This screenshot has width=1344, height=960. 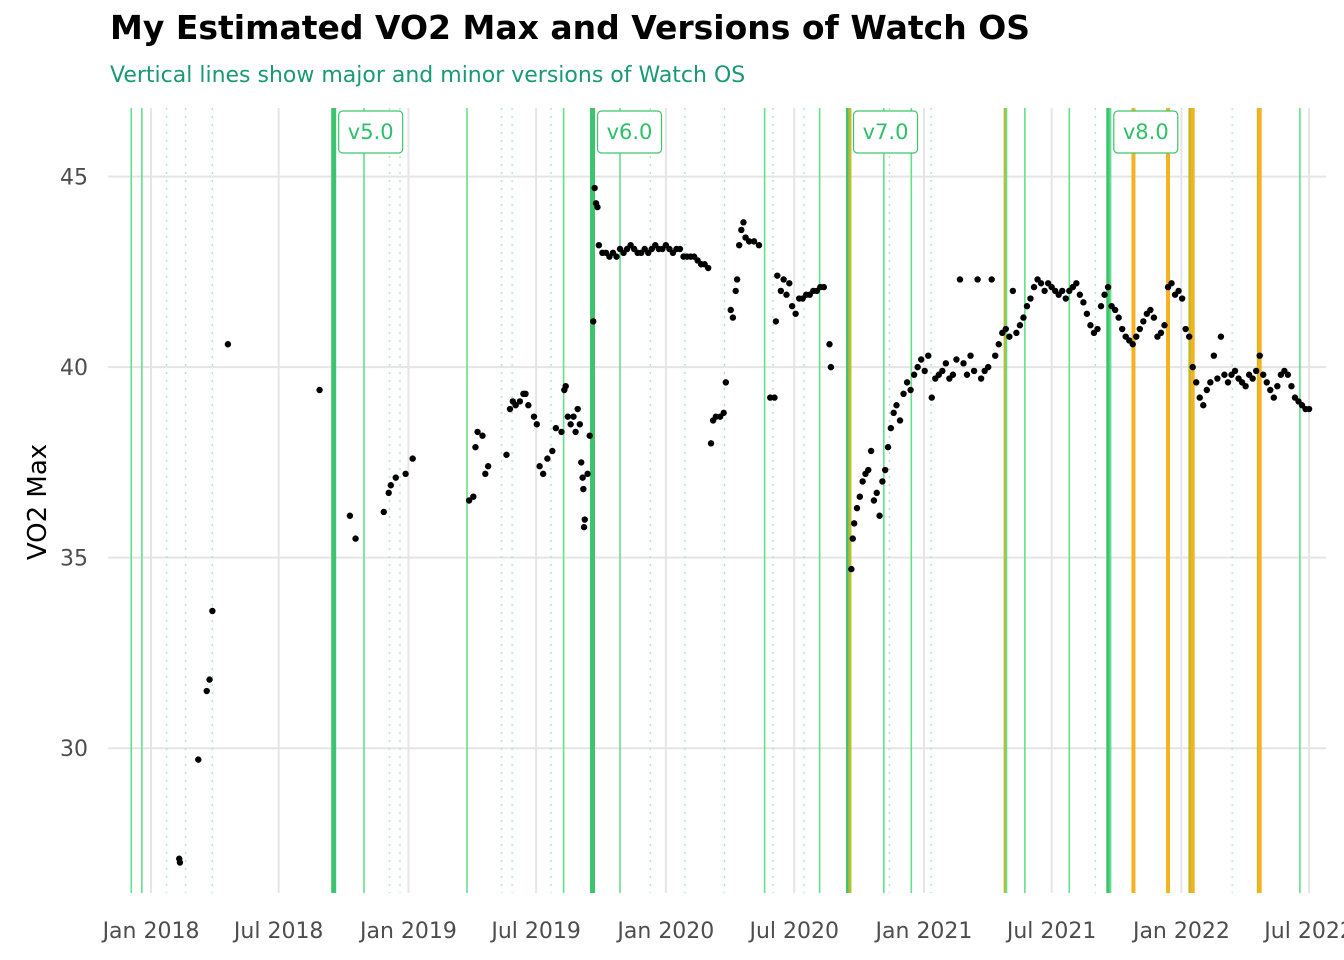 I want to click on x-tick-label: Jul 2018, so click(x=278, y=931).